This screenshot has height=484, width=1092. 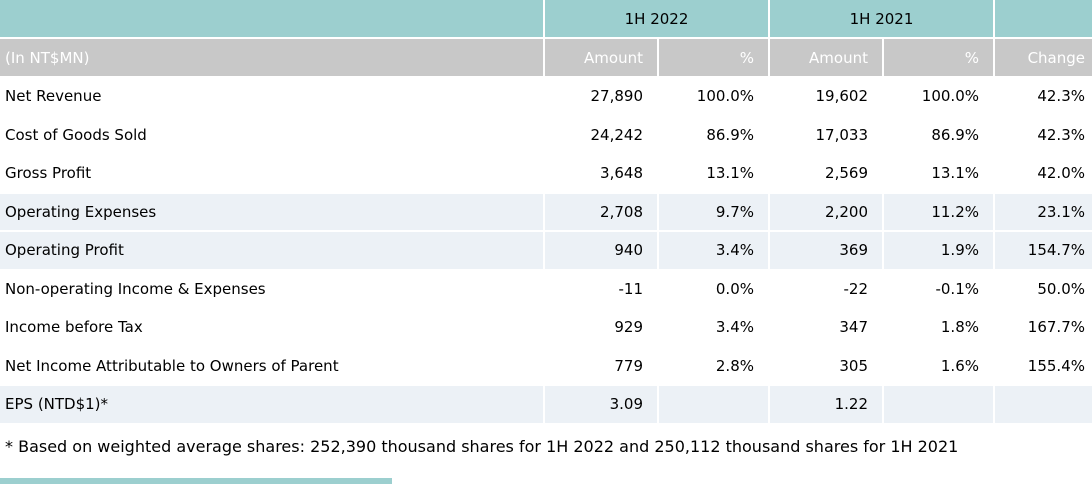 I want to click on pct-2021-cell: 1.8%, so click(x=937, y=327).